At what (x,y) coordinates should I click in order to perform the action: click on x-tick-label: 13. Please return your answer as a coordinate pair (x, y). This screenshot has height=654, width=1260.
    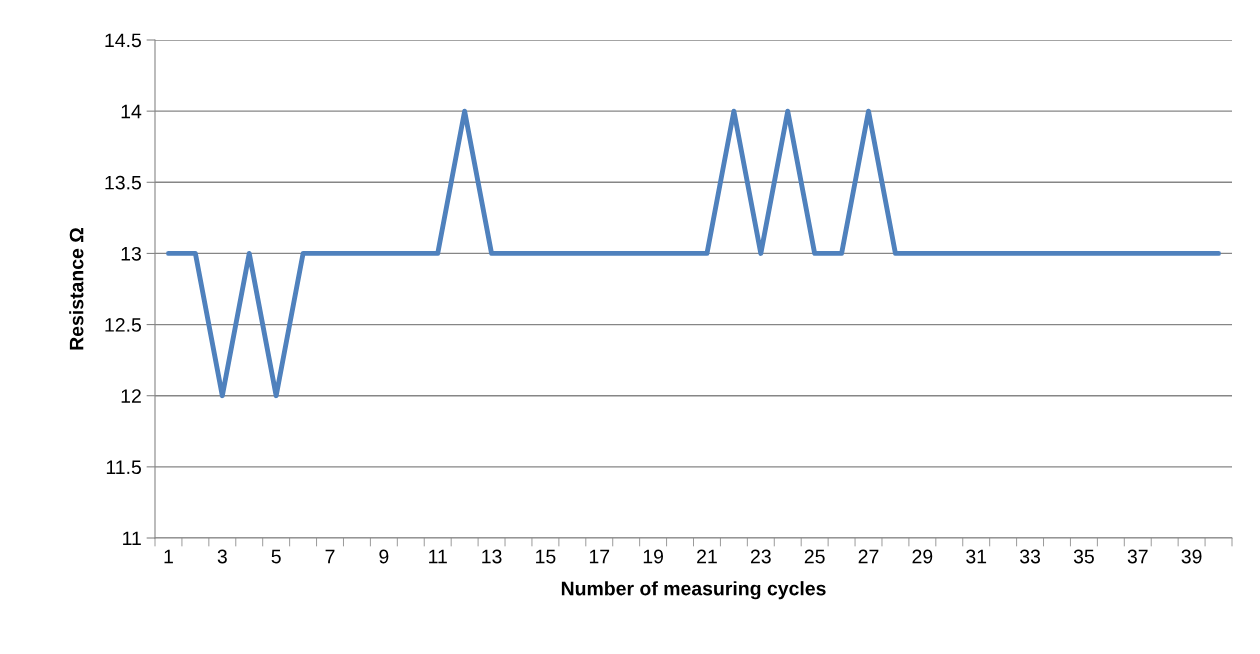
    Looking at the image, I should click on (492, 556).